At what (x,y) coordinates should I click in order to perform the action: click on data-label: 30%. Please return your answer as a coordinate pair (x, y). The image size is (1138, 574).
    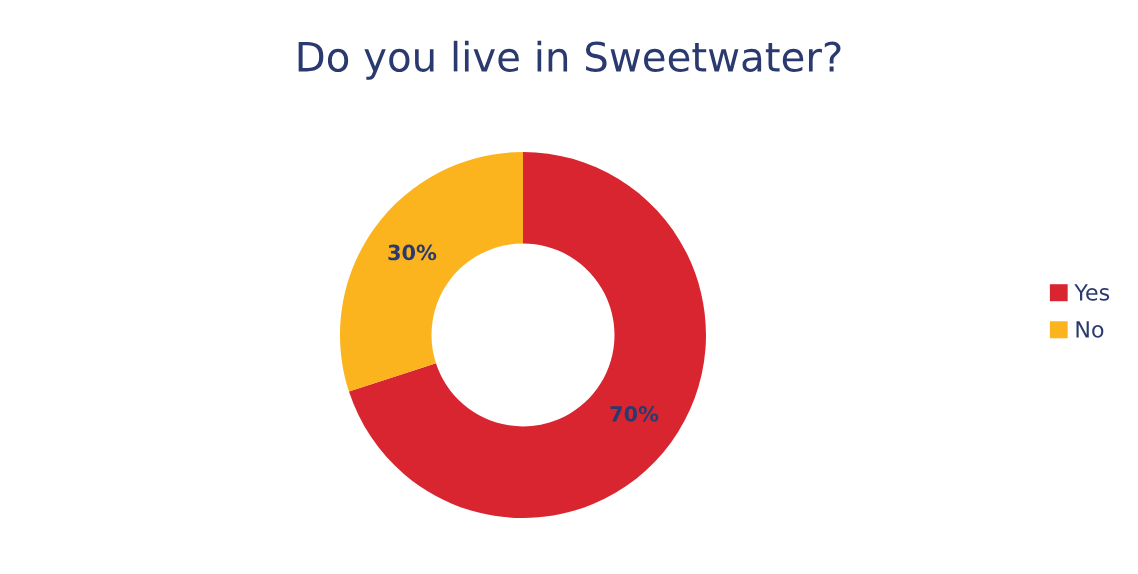
    Looking at the image, I should click on (412, 252).